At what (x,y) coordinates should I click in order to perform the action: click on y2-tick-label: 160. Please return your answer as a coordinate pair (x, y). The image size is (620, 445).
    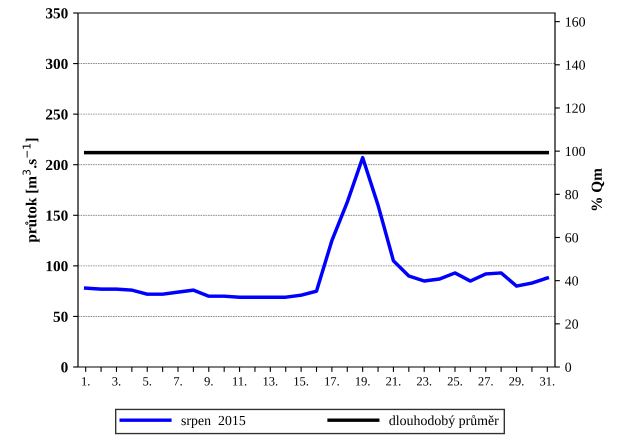
    Looking at the image, I should click on (576, 22).